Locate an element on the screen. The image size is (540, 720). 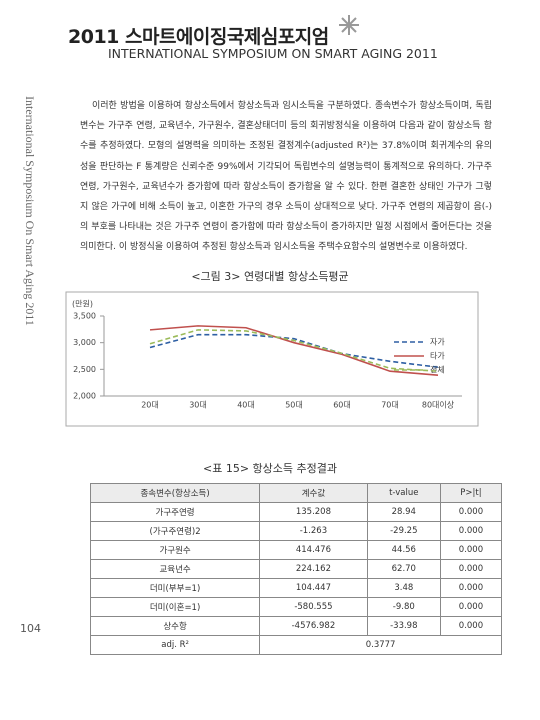
table-cell: 3.48 is located at coordinates (403, 588).